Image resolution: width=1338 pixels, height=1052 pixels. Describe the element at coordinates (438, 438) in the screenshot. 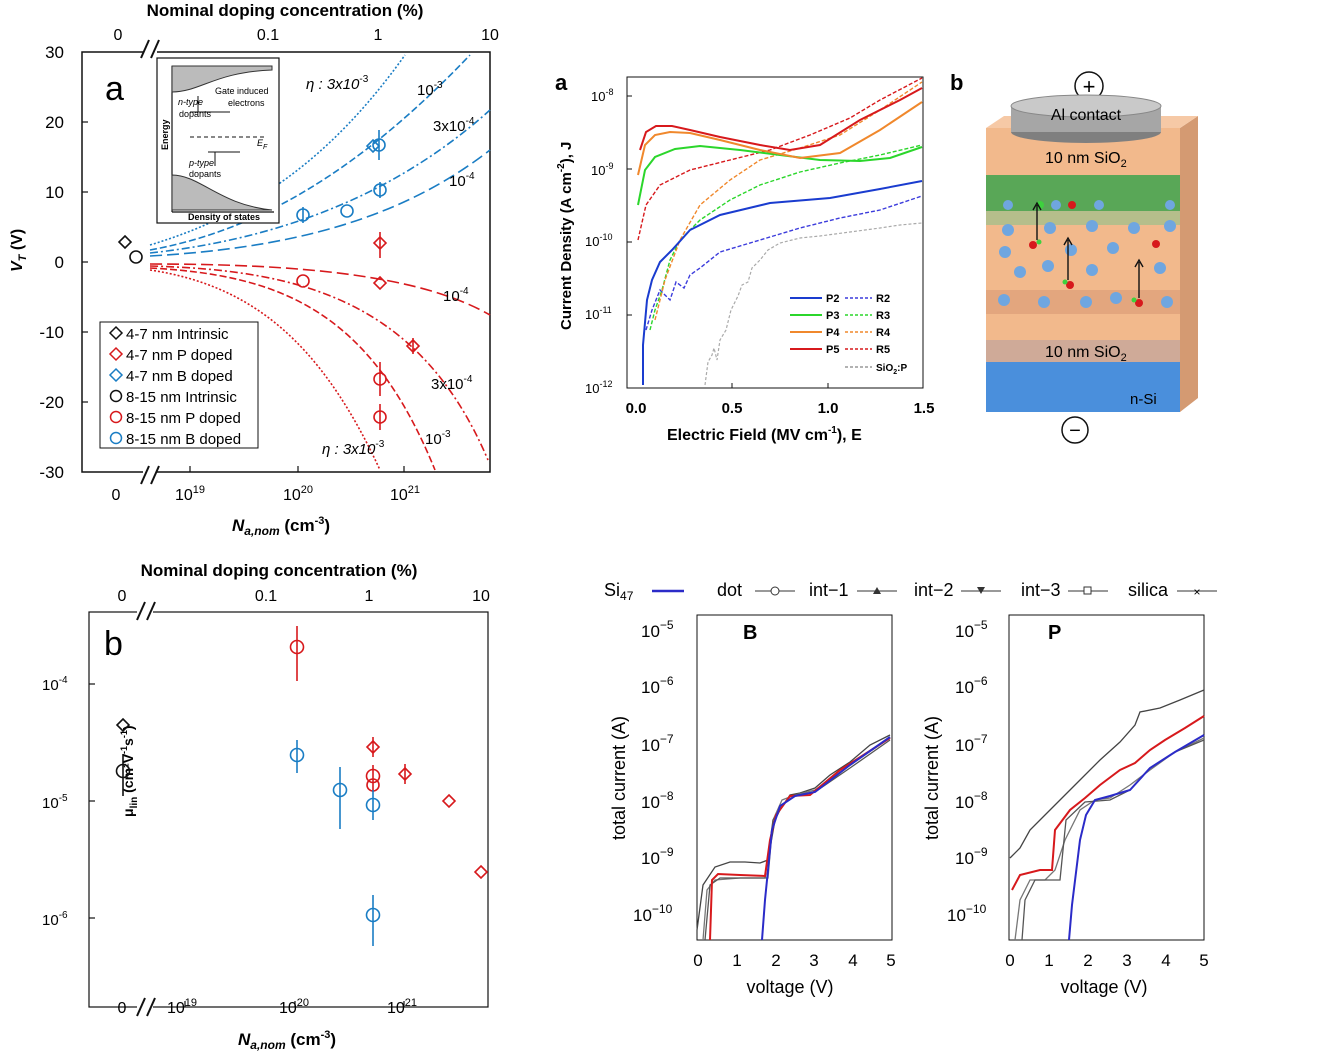

I see `panel-a-label-1e-3-red: 10-3` at that location.